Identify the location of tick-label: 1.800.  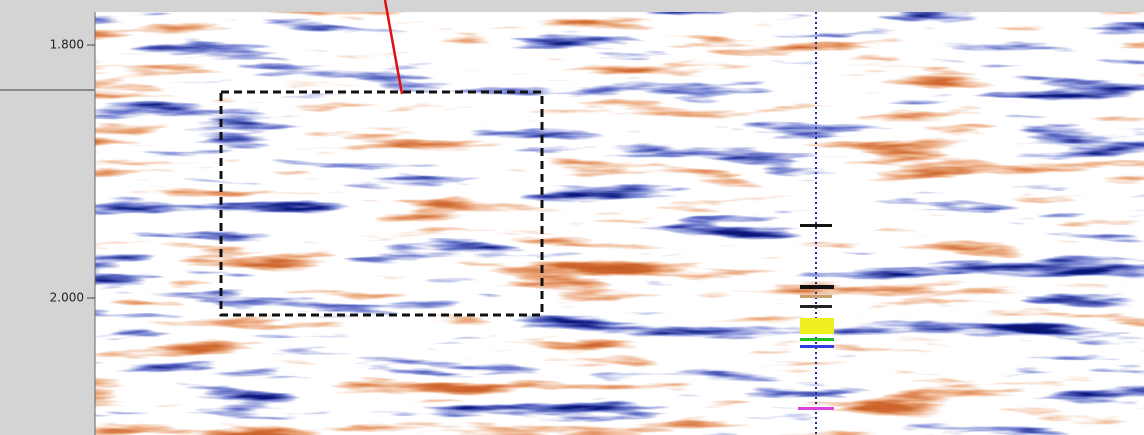
(67, 45).